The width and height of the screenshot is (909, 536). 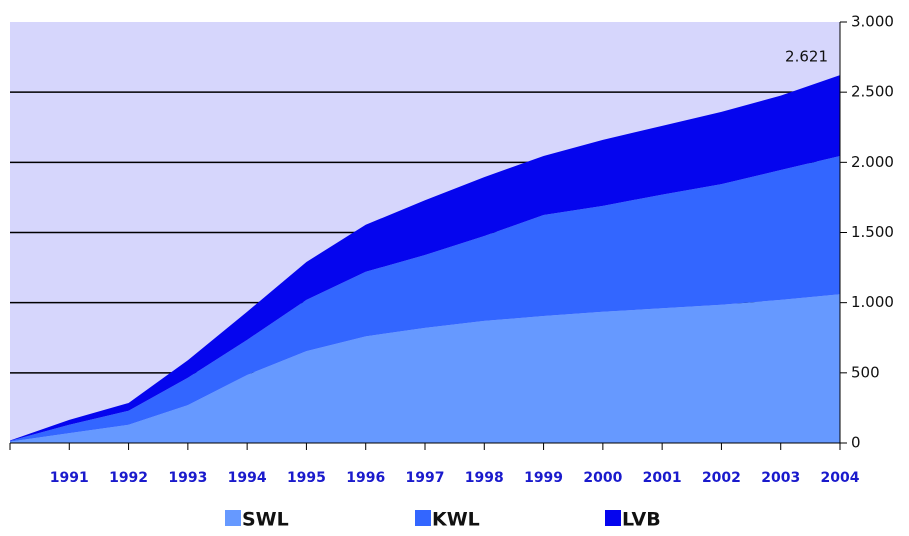 I want to click on y-tick-label: 0, so click(x=856, y=443).